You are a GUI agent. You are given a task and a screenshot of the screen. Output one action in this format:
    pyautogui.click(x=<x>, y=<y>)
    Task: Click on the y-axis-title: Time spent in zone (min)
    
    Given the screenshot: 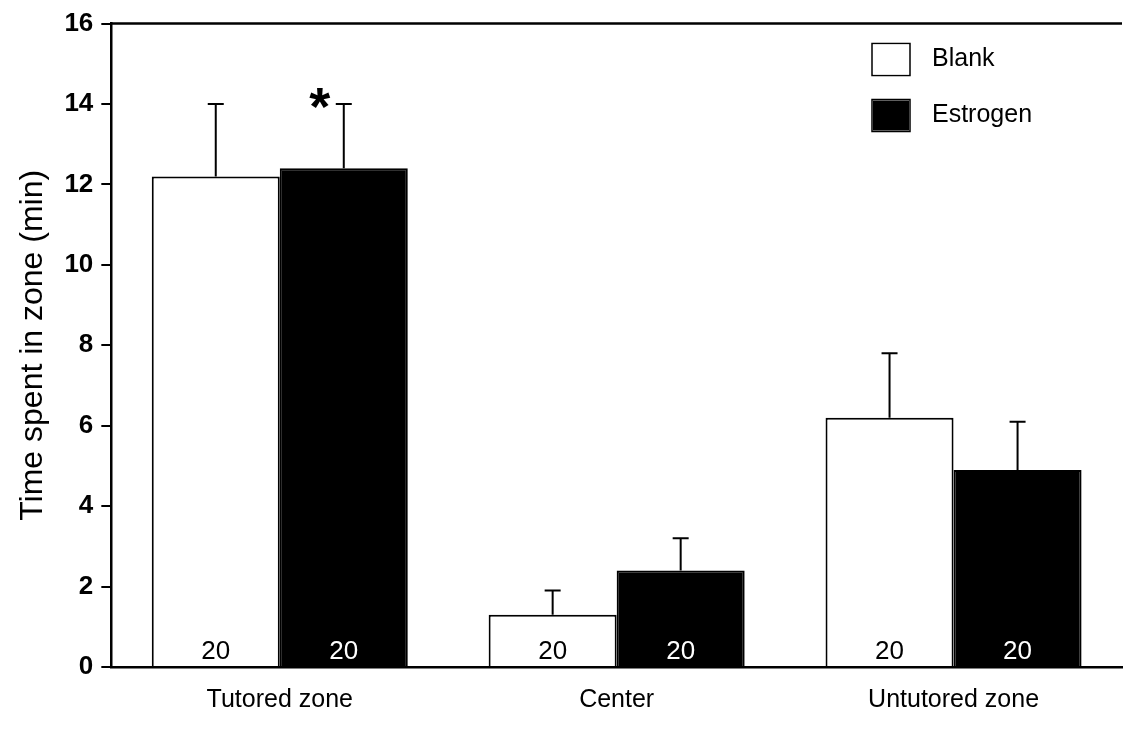 What is the action you would take?
    pyautogui.click(x=31, y=345)
    